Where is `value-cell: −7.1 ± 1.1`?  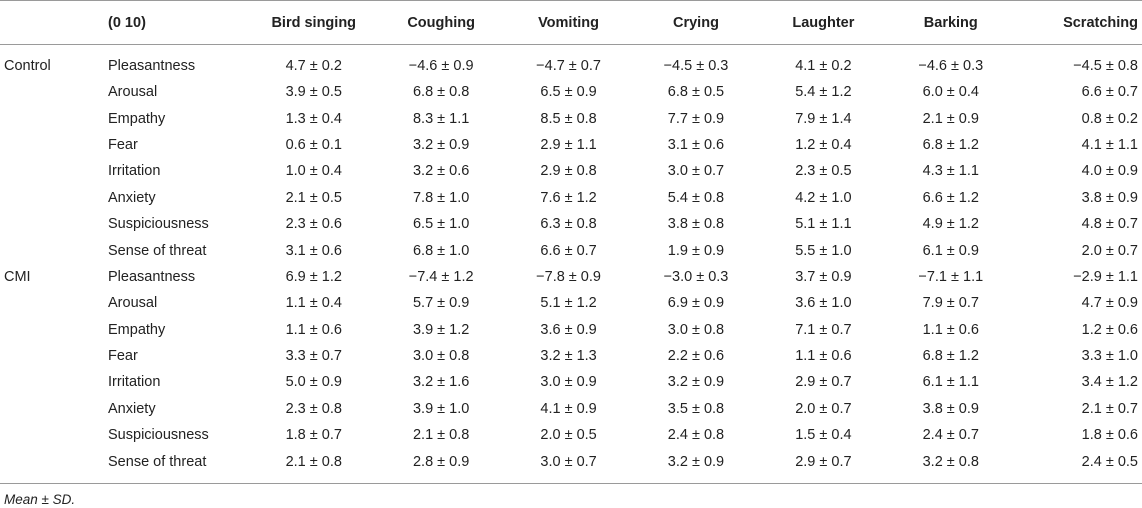
value-cell: −7.1 ± 1.1 is located at coordinates (951, 276).